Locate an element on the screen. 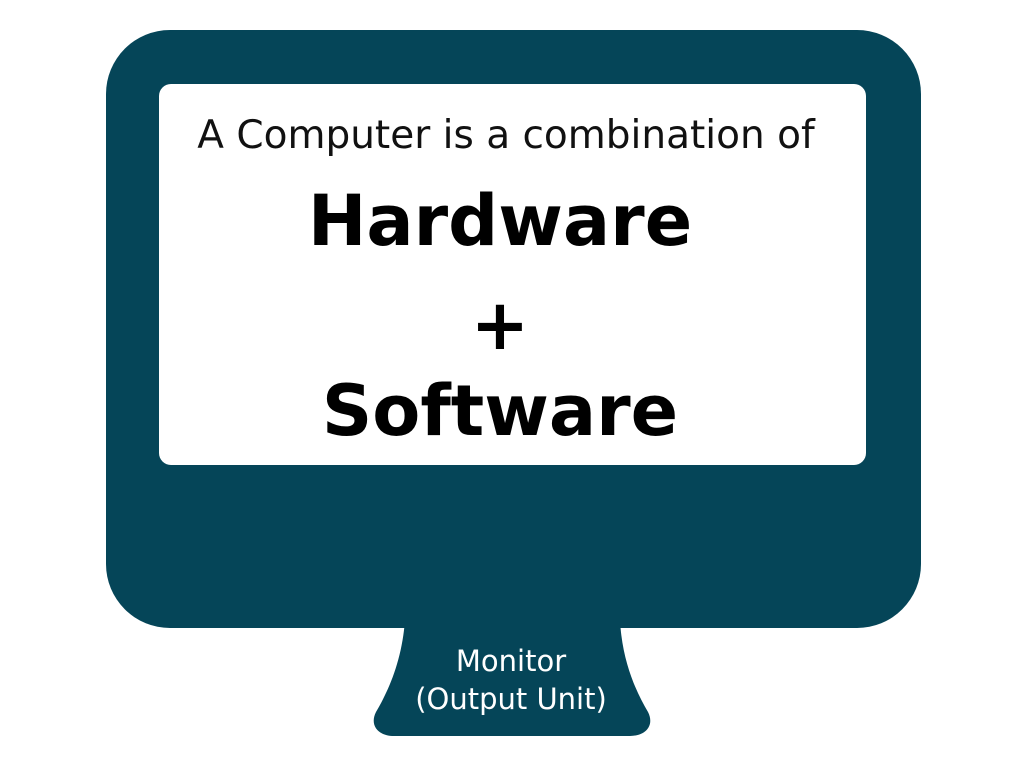 Image resolution: width=1036 pixels, height=782 pixels. stand-label-monitor: Monitor is located at coordinates (511, 661).